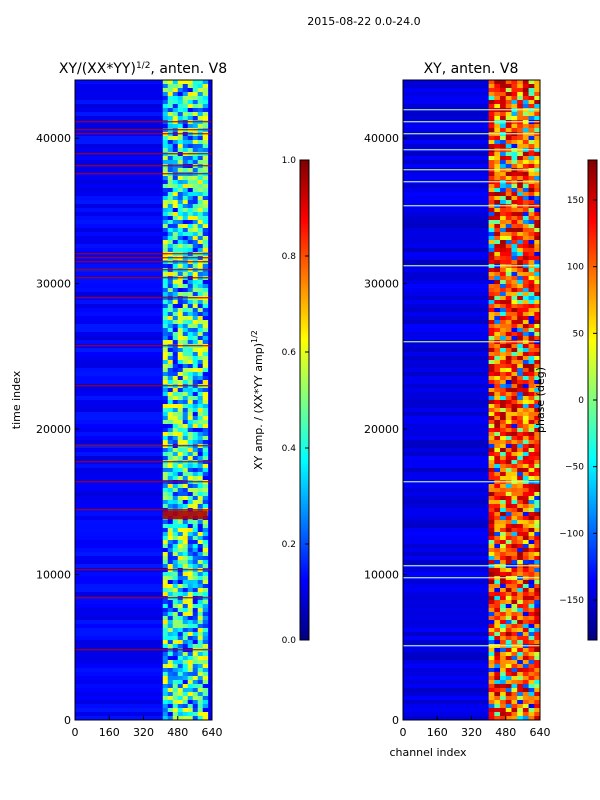 This screenshot has height=800, width=600. What do you see at coordinates (540, 732) in the screenshot?
I see `x-tick-label: 640` at bounding box center [540, 732].